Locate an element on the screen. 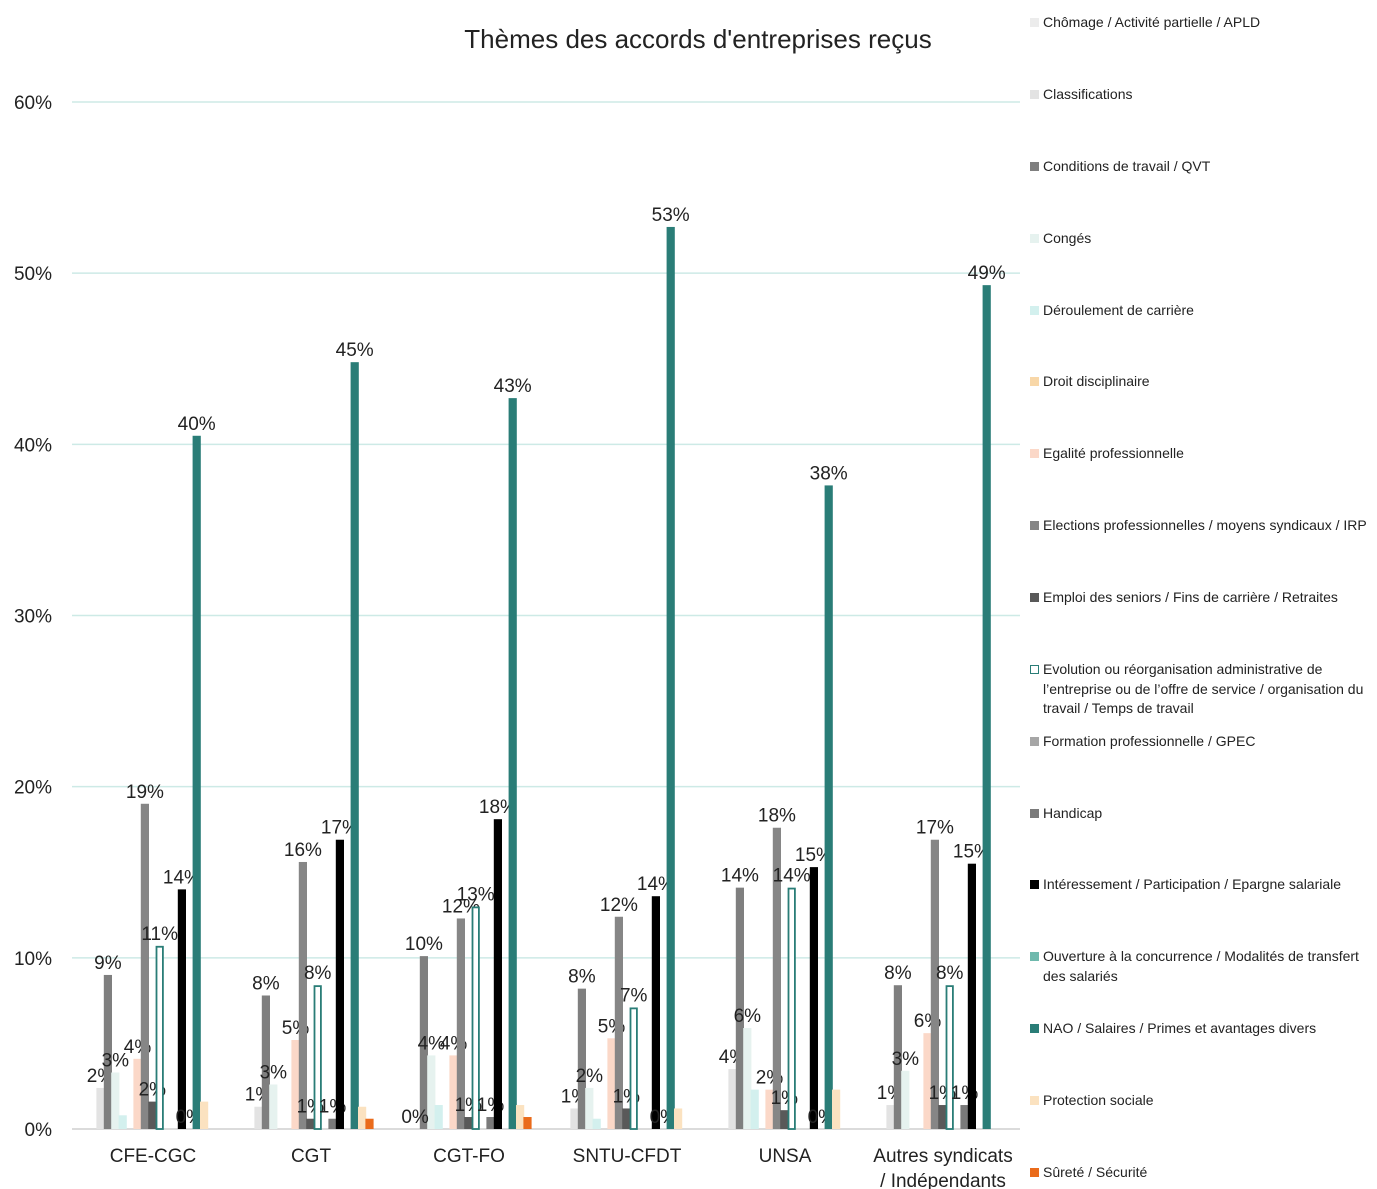  y-tick-label: 30% is located at coordinates (33, 617).